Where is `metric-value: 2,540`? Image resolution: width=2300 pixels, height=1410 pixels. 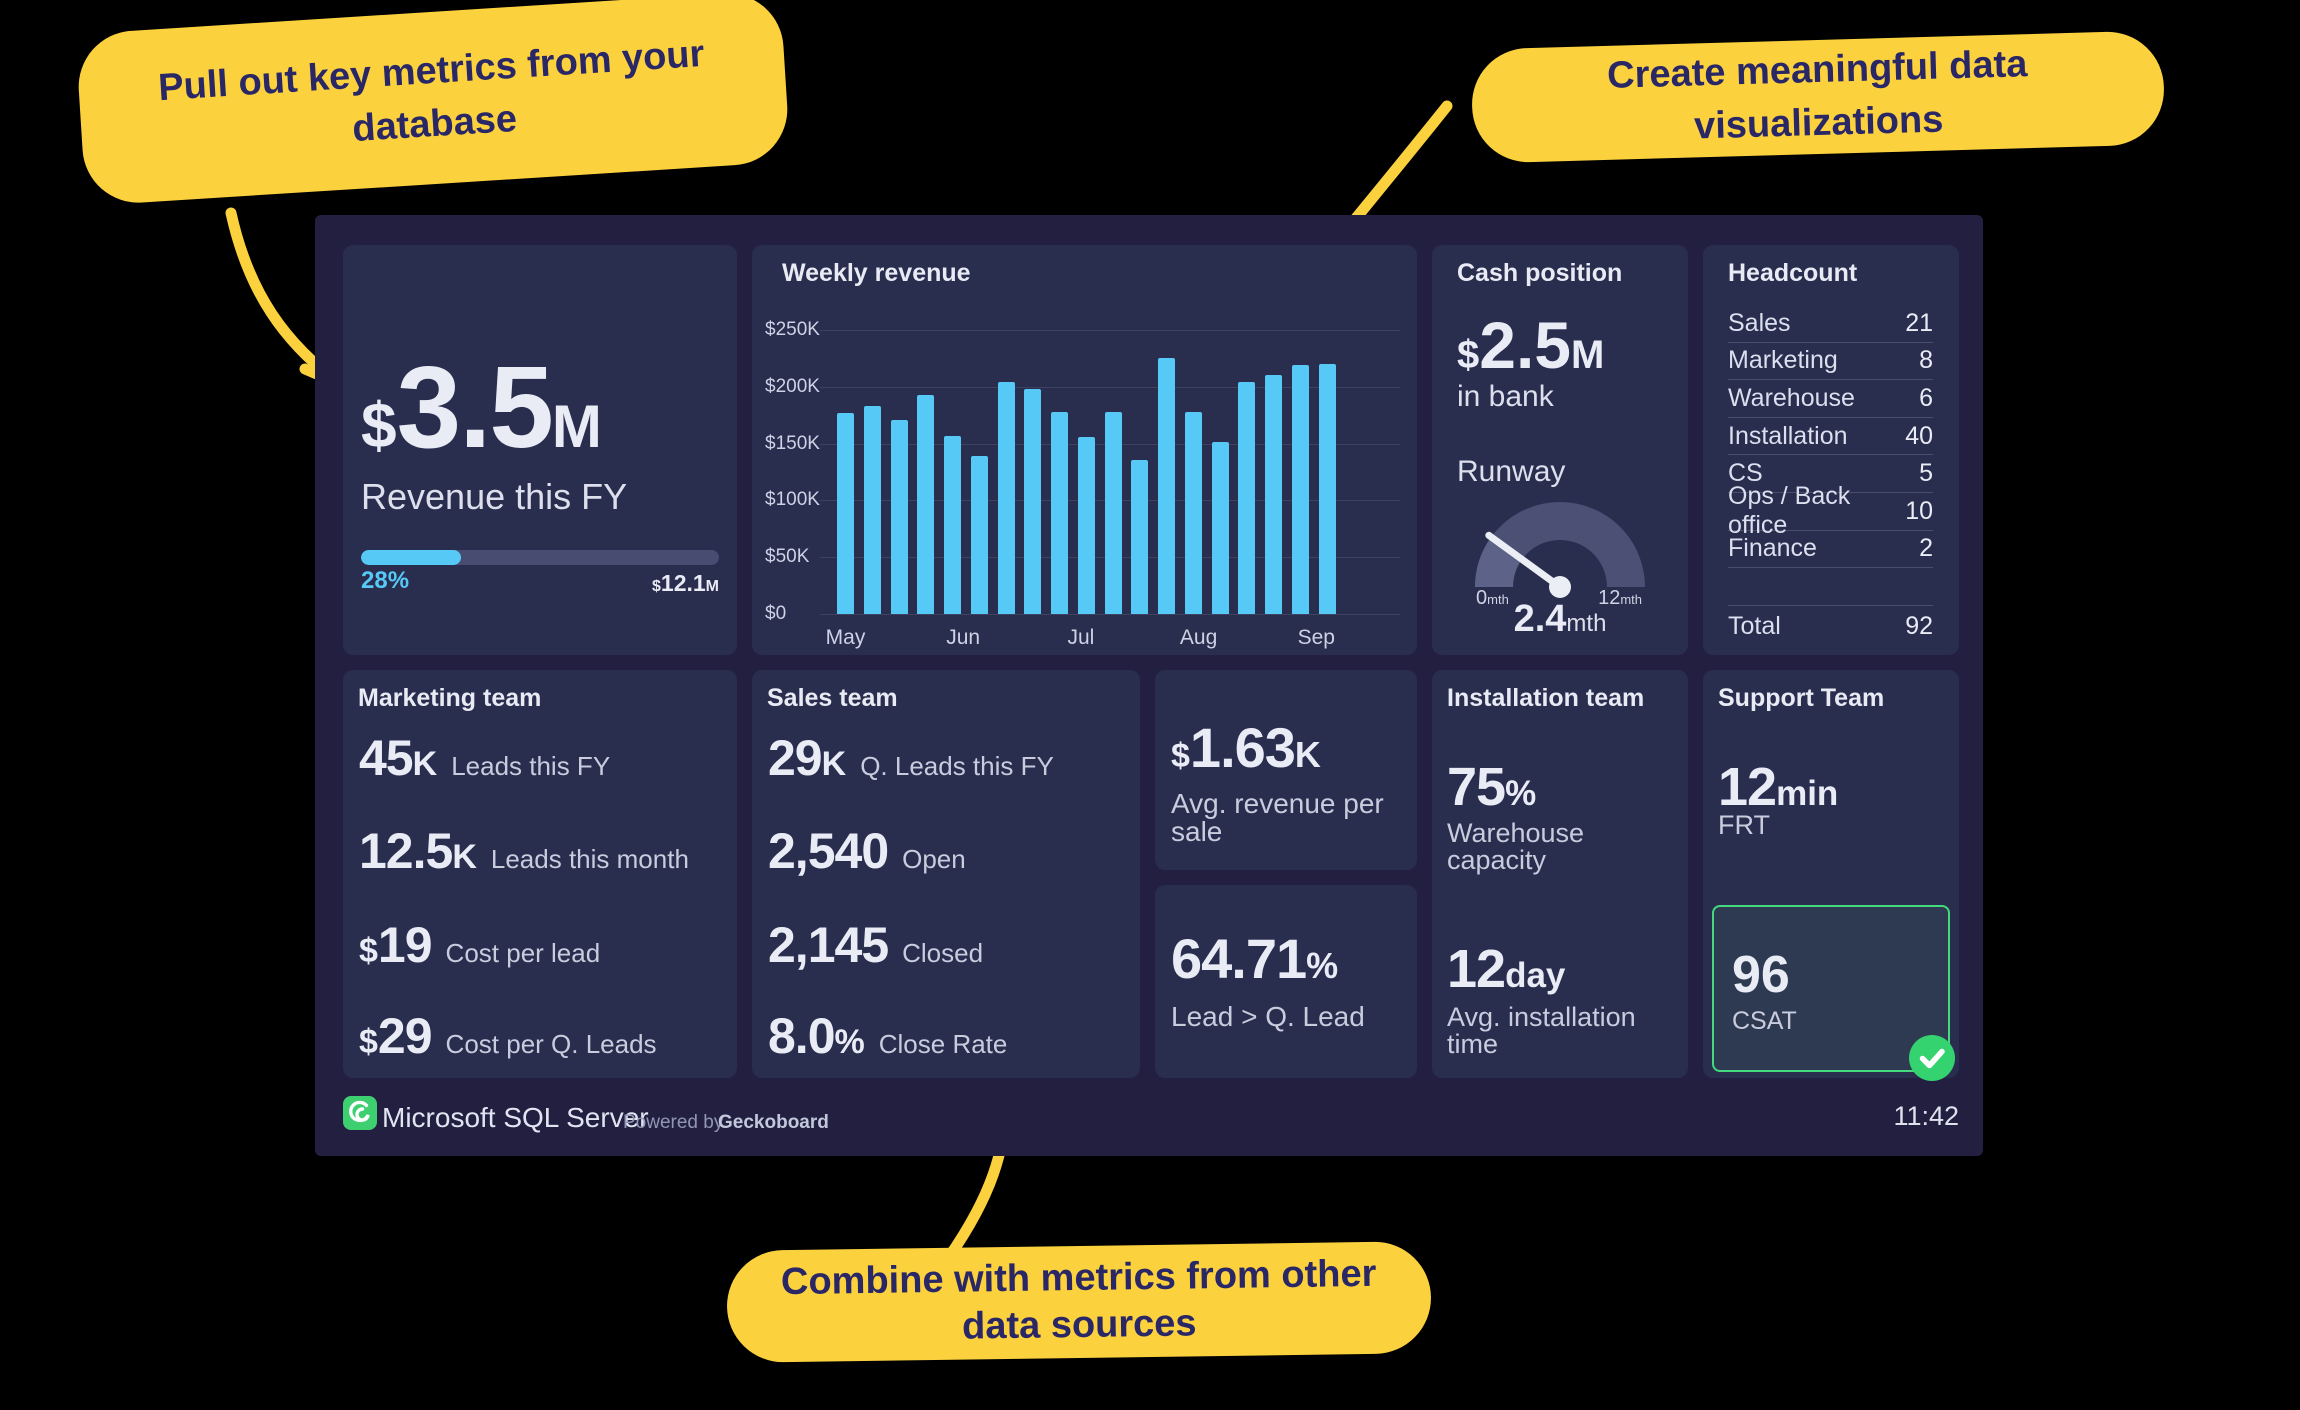 metric-value: 2,540 is located at coordinates (828, 851).